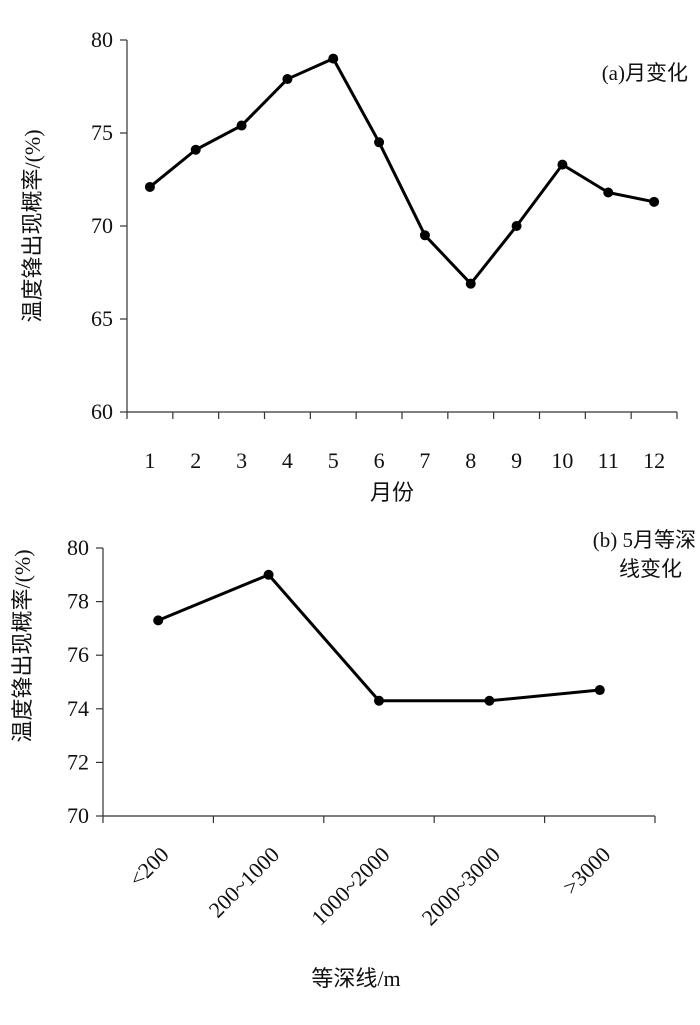 Image resolution: width=700 pixels, height=1025 pixels. Describe the element at coordinates (244, 882) in the screenshot. I see `b-x-tick-label: 200~1000` at that location.